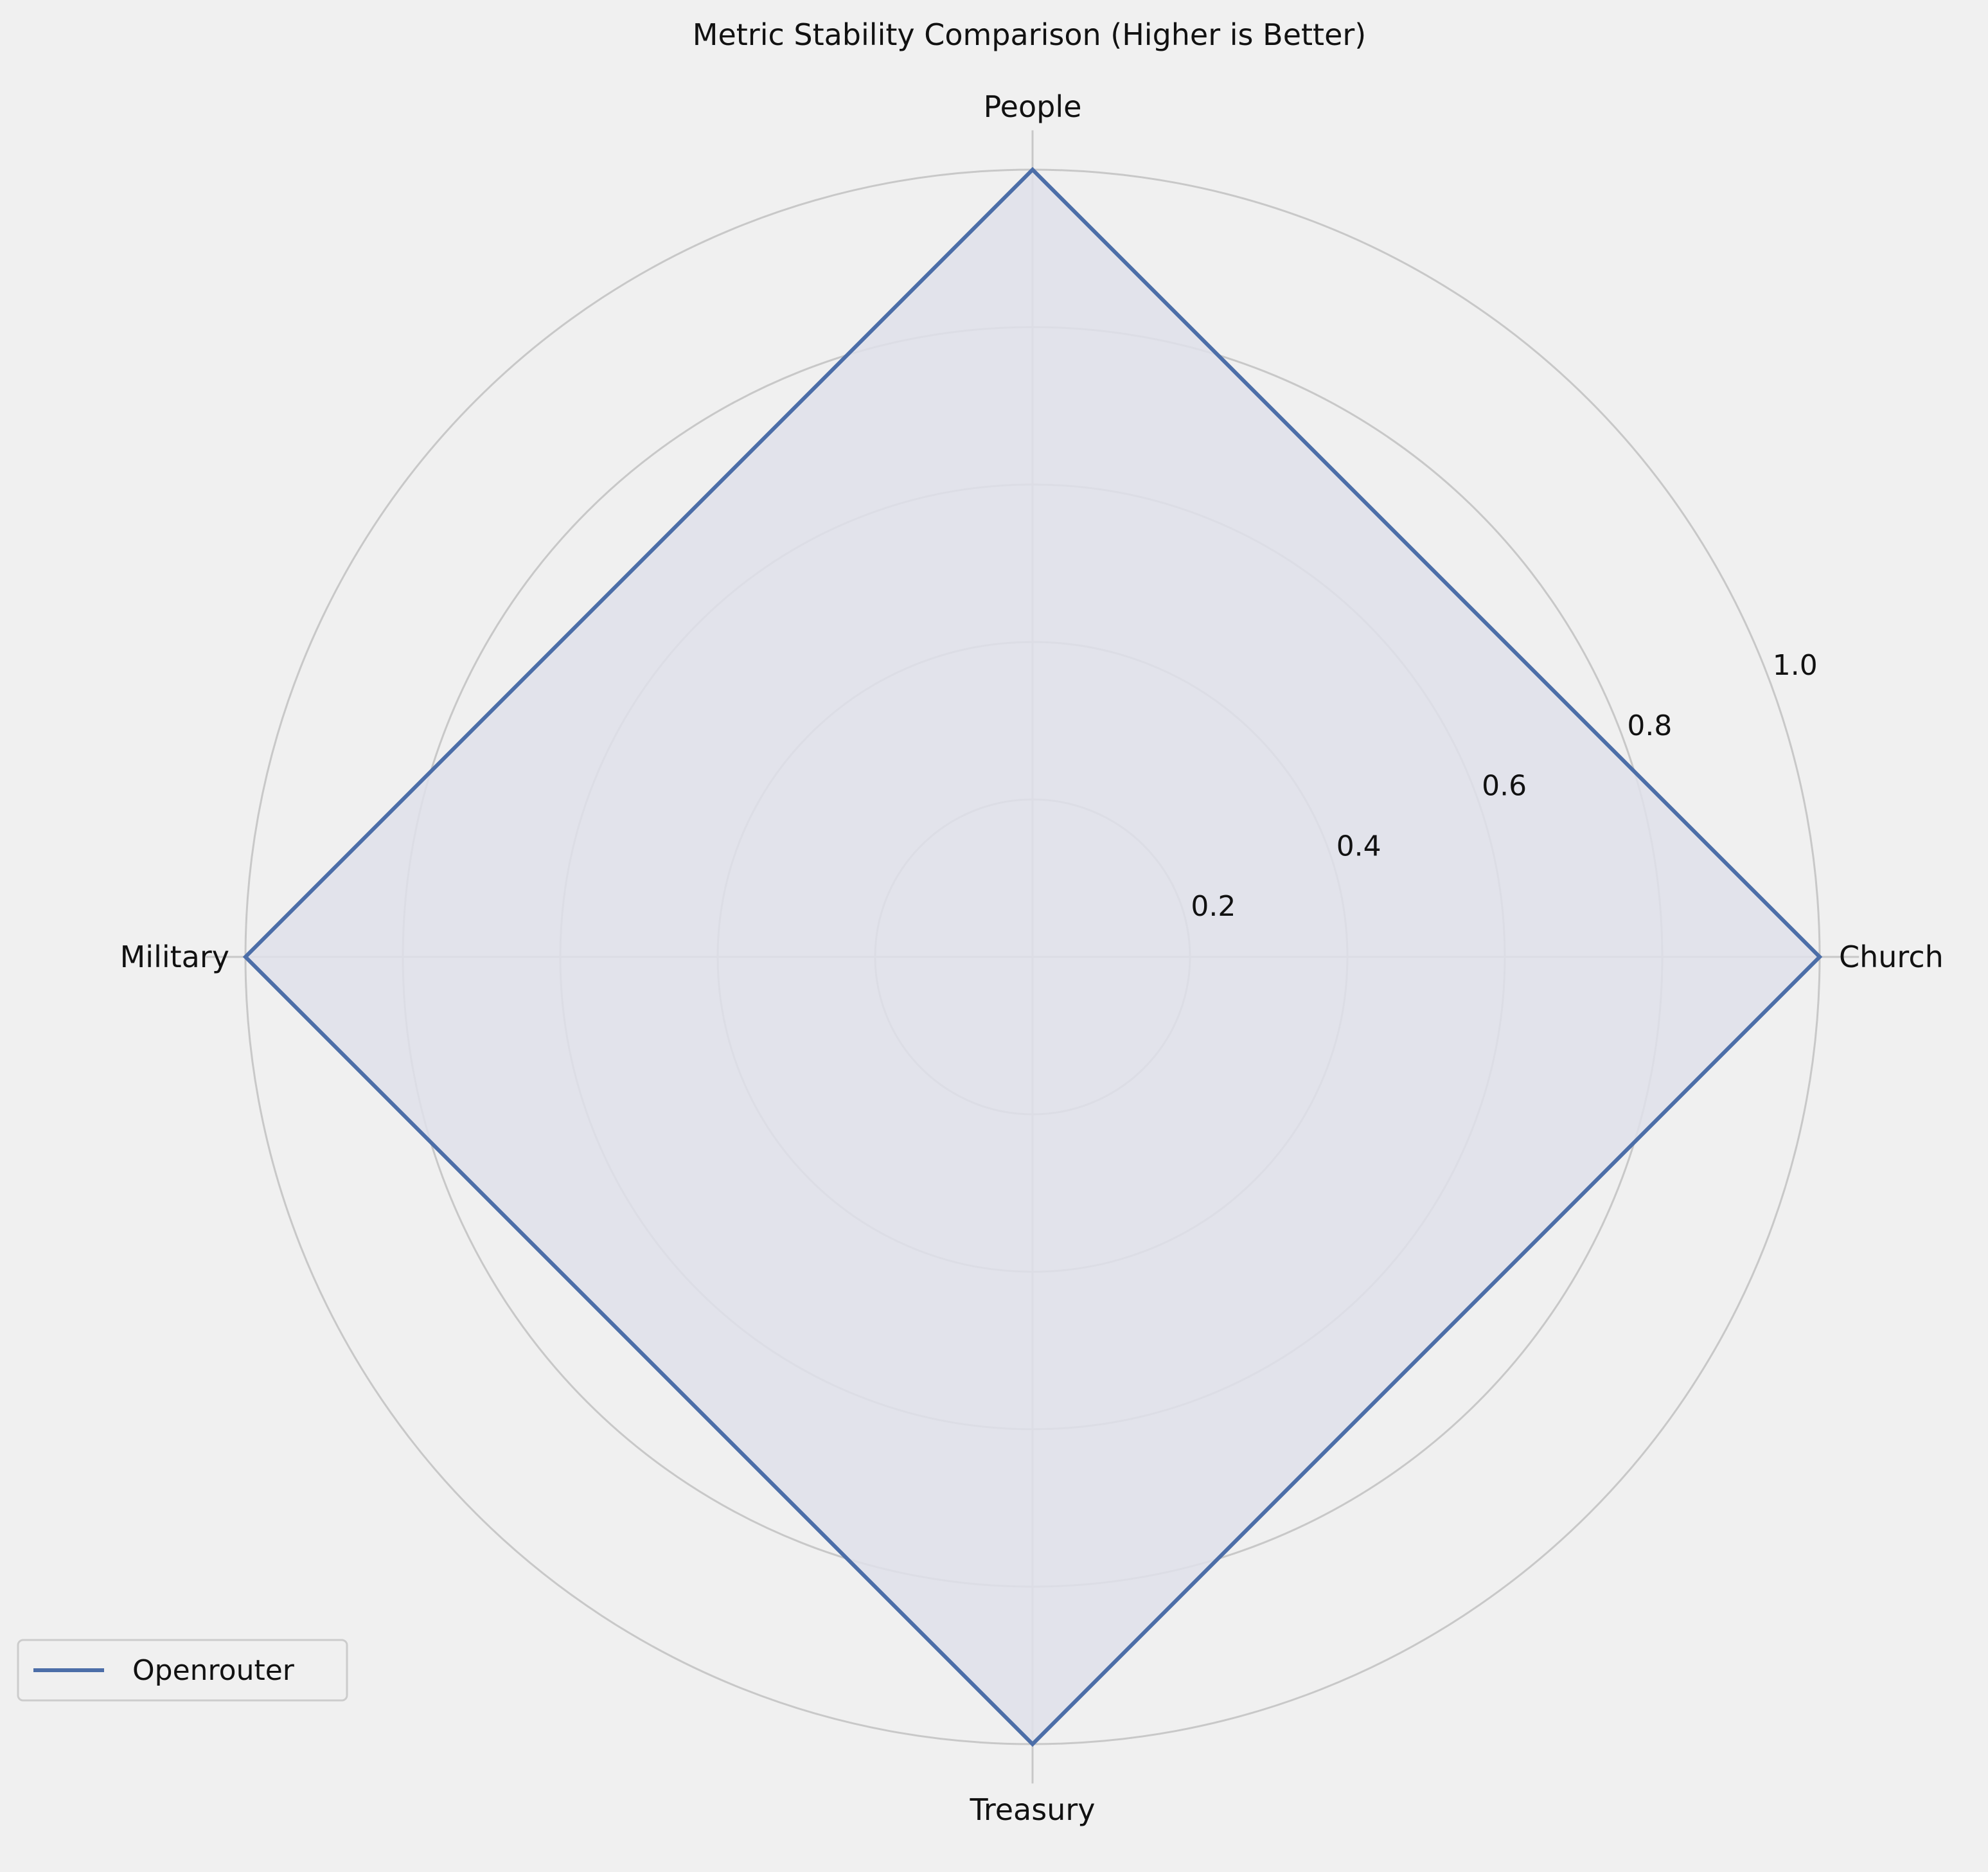 The height and width of the screenshot is (1872, 1988). Describe the element at coordinates (1796, 666) in the screenshot. I see `rtick-label-5: 1.0` at that location.